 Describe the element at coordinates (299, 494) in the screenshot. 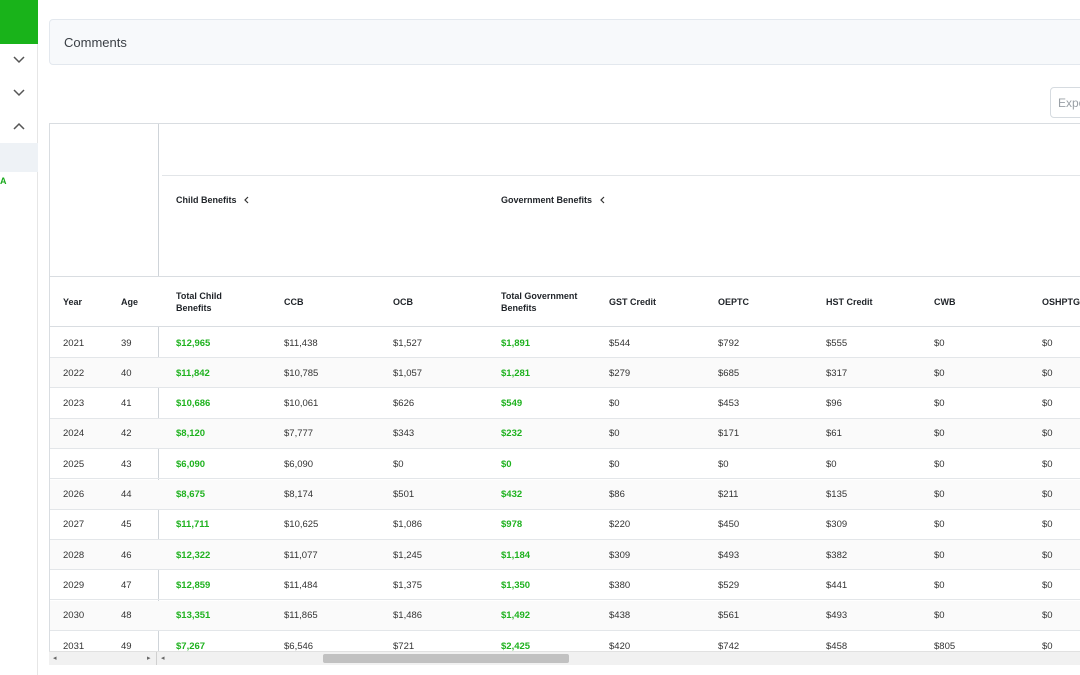

I see `cell-ccb: $8,174` at that location.